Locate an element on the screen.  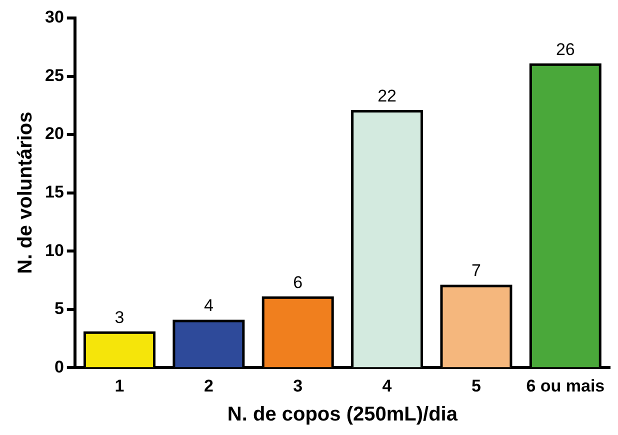
data-label: 7 is located at coordinates (476, 270).